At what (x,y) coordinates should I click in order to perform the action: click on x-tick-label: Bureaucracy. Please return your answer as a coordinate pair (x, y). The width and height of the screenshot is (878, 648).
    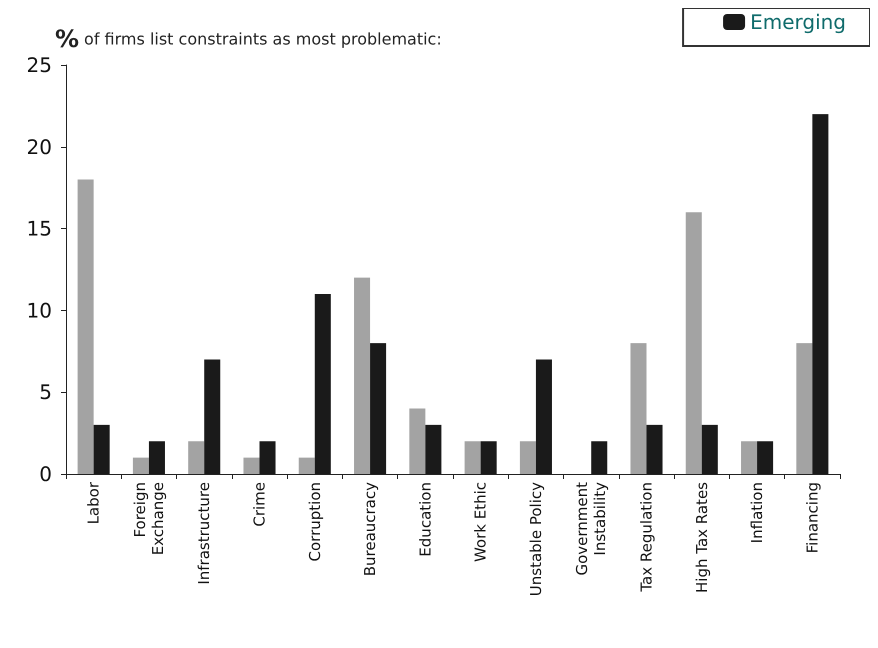
    Looking at the image, I should click on (370, 529).